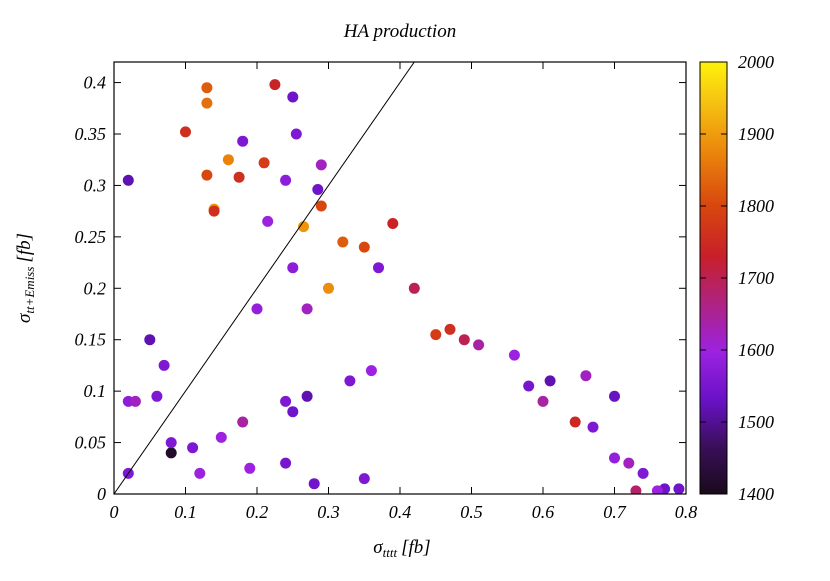  Describe the element at coordinates (737, 278) in the screenshot. I see `colorbar-ticks: 1400 1500 1600 1700 1800 1900 2000` at that location.